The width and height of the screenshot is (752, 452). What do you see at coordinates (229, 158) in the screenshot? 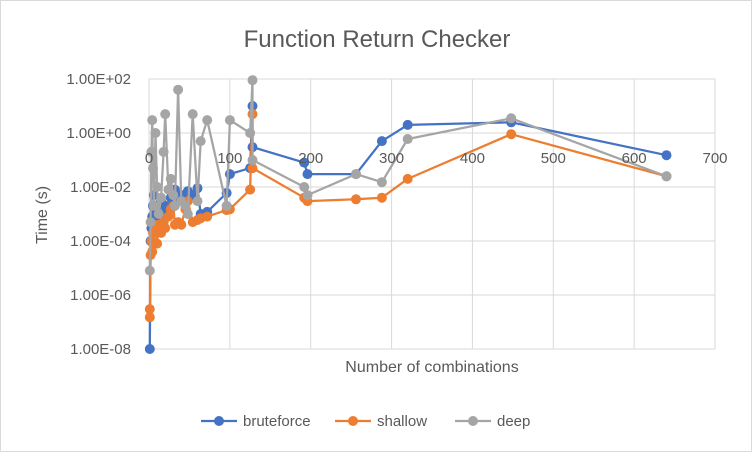
I see `x-tick-label: 100` at bounding box center [229, 158].